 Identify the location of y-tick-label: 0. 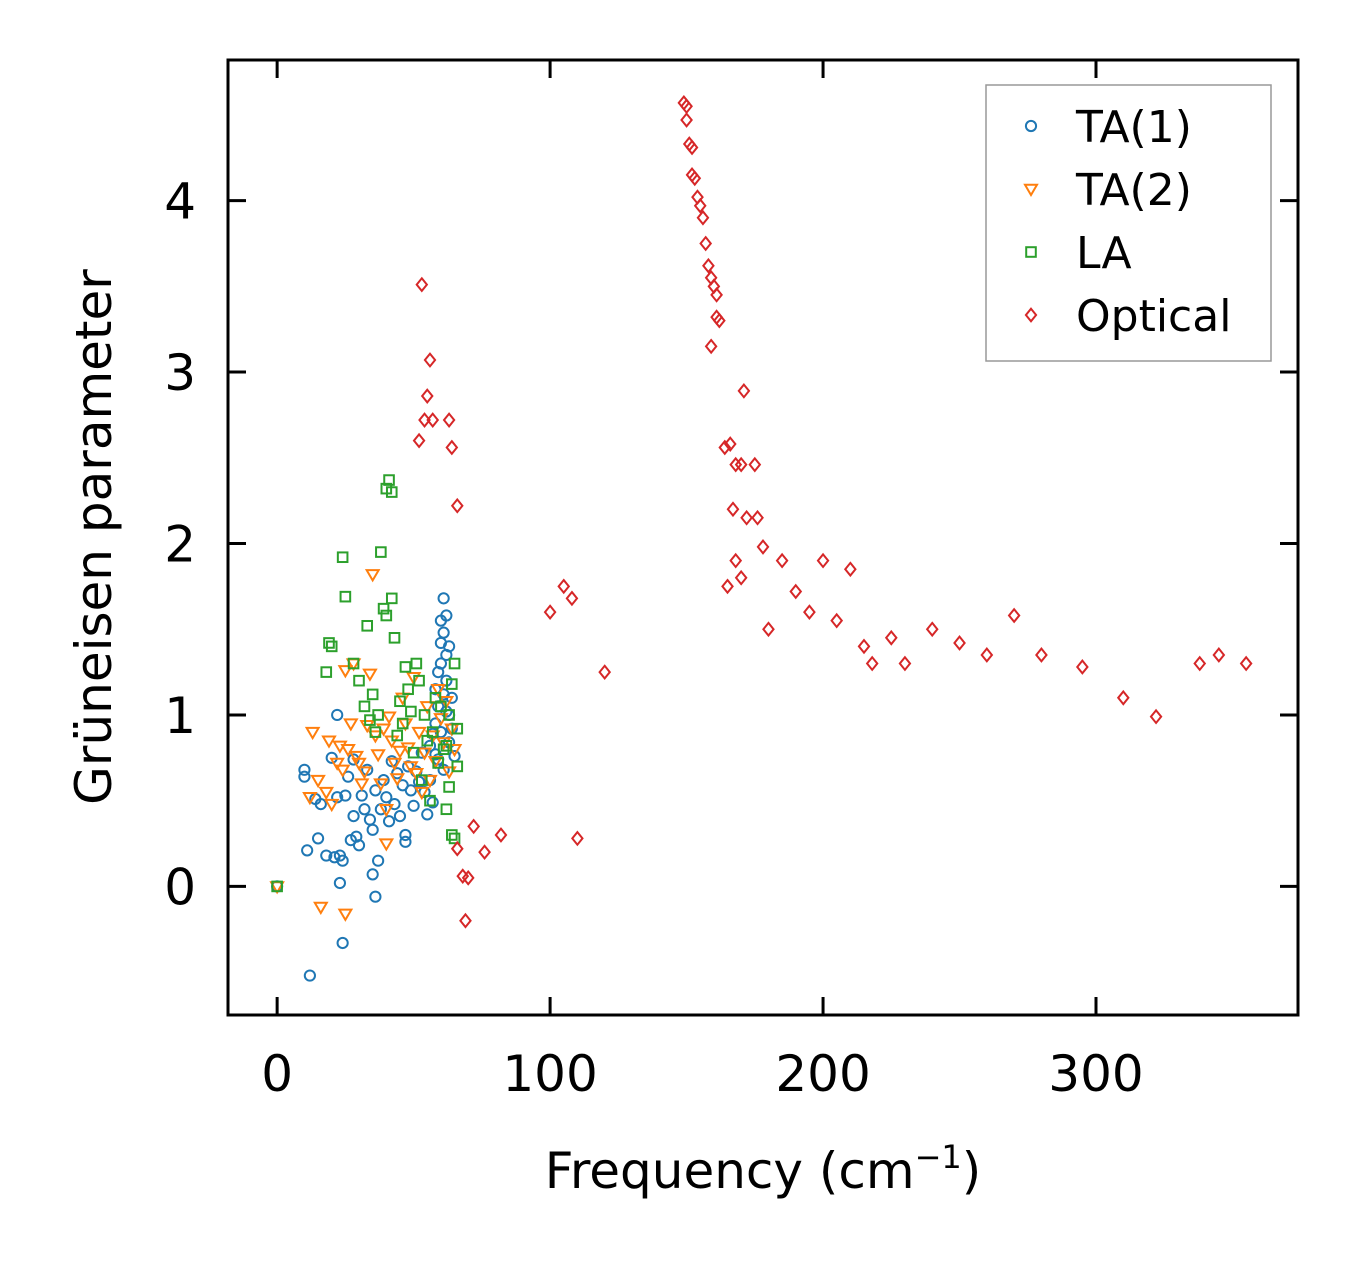
(180, 887).